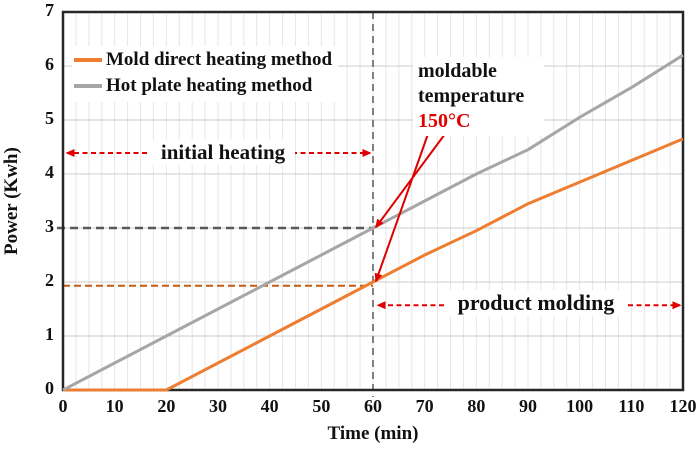 The height and width of the screenshot is (452, 700). Describe the element at coordinates (88, 60) in the screenshot. I see `mold-direct-line-swatch` at that location.